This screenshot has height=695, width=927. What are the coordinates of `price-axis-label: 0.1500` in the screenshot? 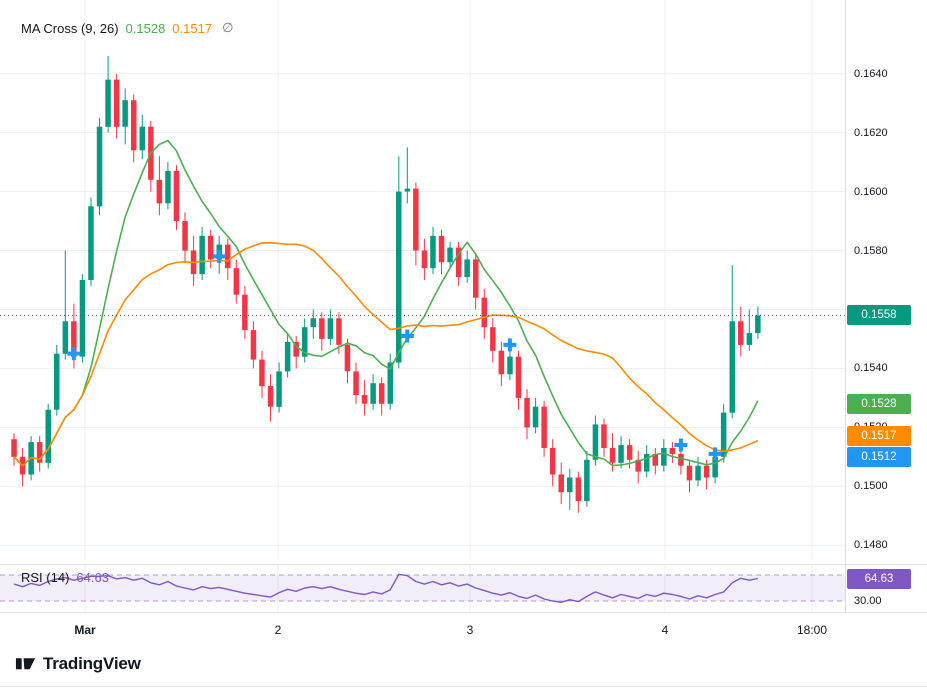 It's located at (871, 486).